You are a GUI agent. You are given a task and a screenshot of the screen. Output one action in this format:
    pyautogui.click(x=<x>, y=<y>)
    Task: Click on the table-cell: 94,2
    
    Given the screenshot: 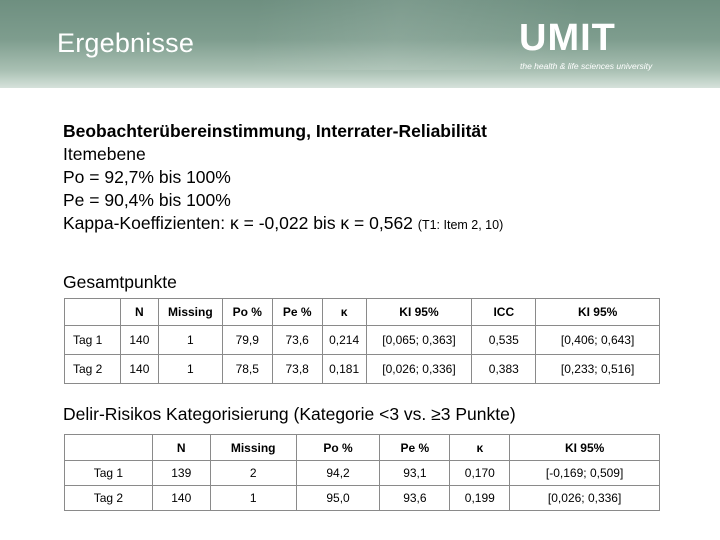 What is the action you would take?
    pyautogui.click(x=338, y=473)
    